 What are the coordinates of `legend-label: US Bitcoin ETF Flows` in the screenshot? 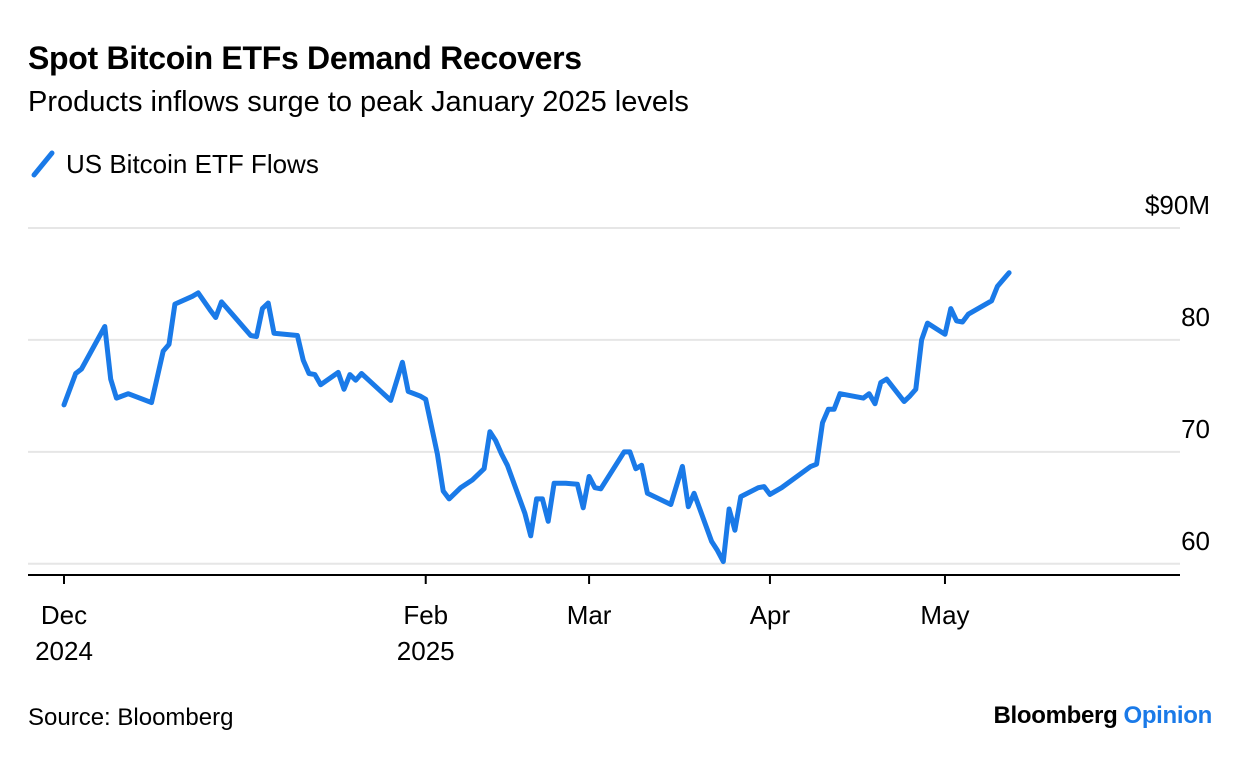 It's located at (192, 163).